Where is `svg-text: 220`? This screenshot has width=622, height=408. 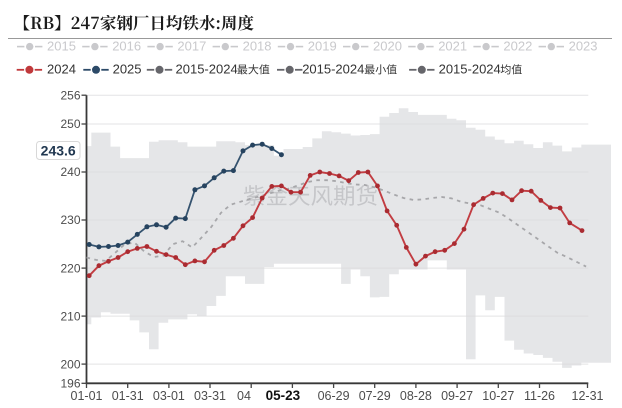
svg-text: 220 is located at coordinates (70, 268).